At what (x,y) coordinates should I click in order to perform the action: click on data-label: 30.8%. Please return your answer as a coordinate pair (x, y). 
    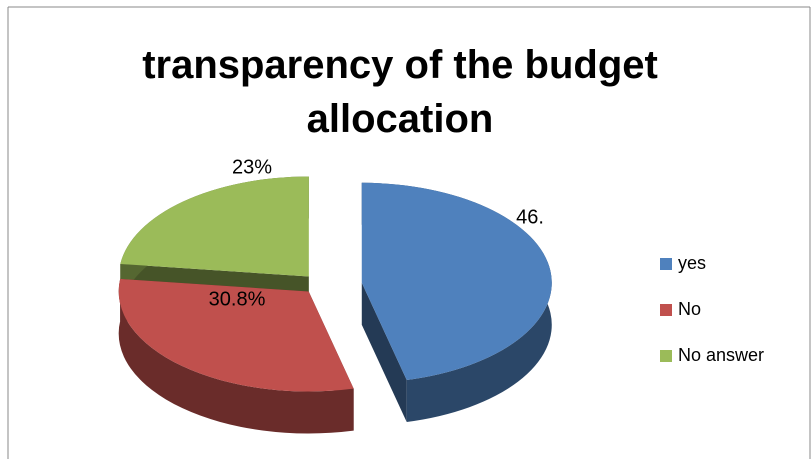
    Looking at the image, I should click on (237, 299).